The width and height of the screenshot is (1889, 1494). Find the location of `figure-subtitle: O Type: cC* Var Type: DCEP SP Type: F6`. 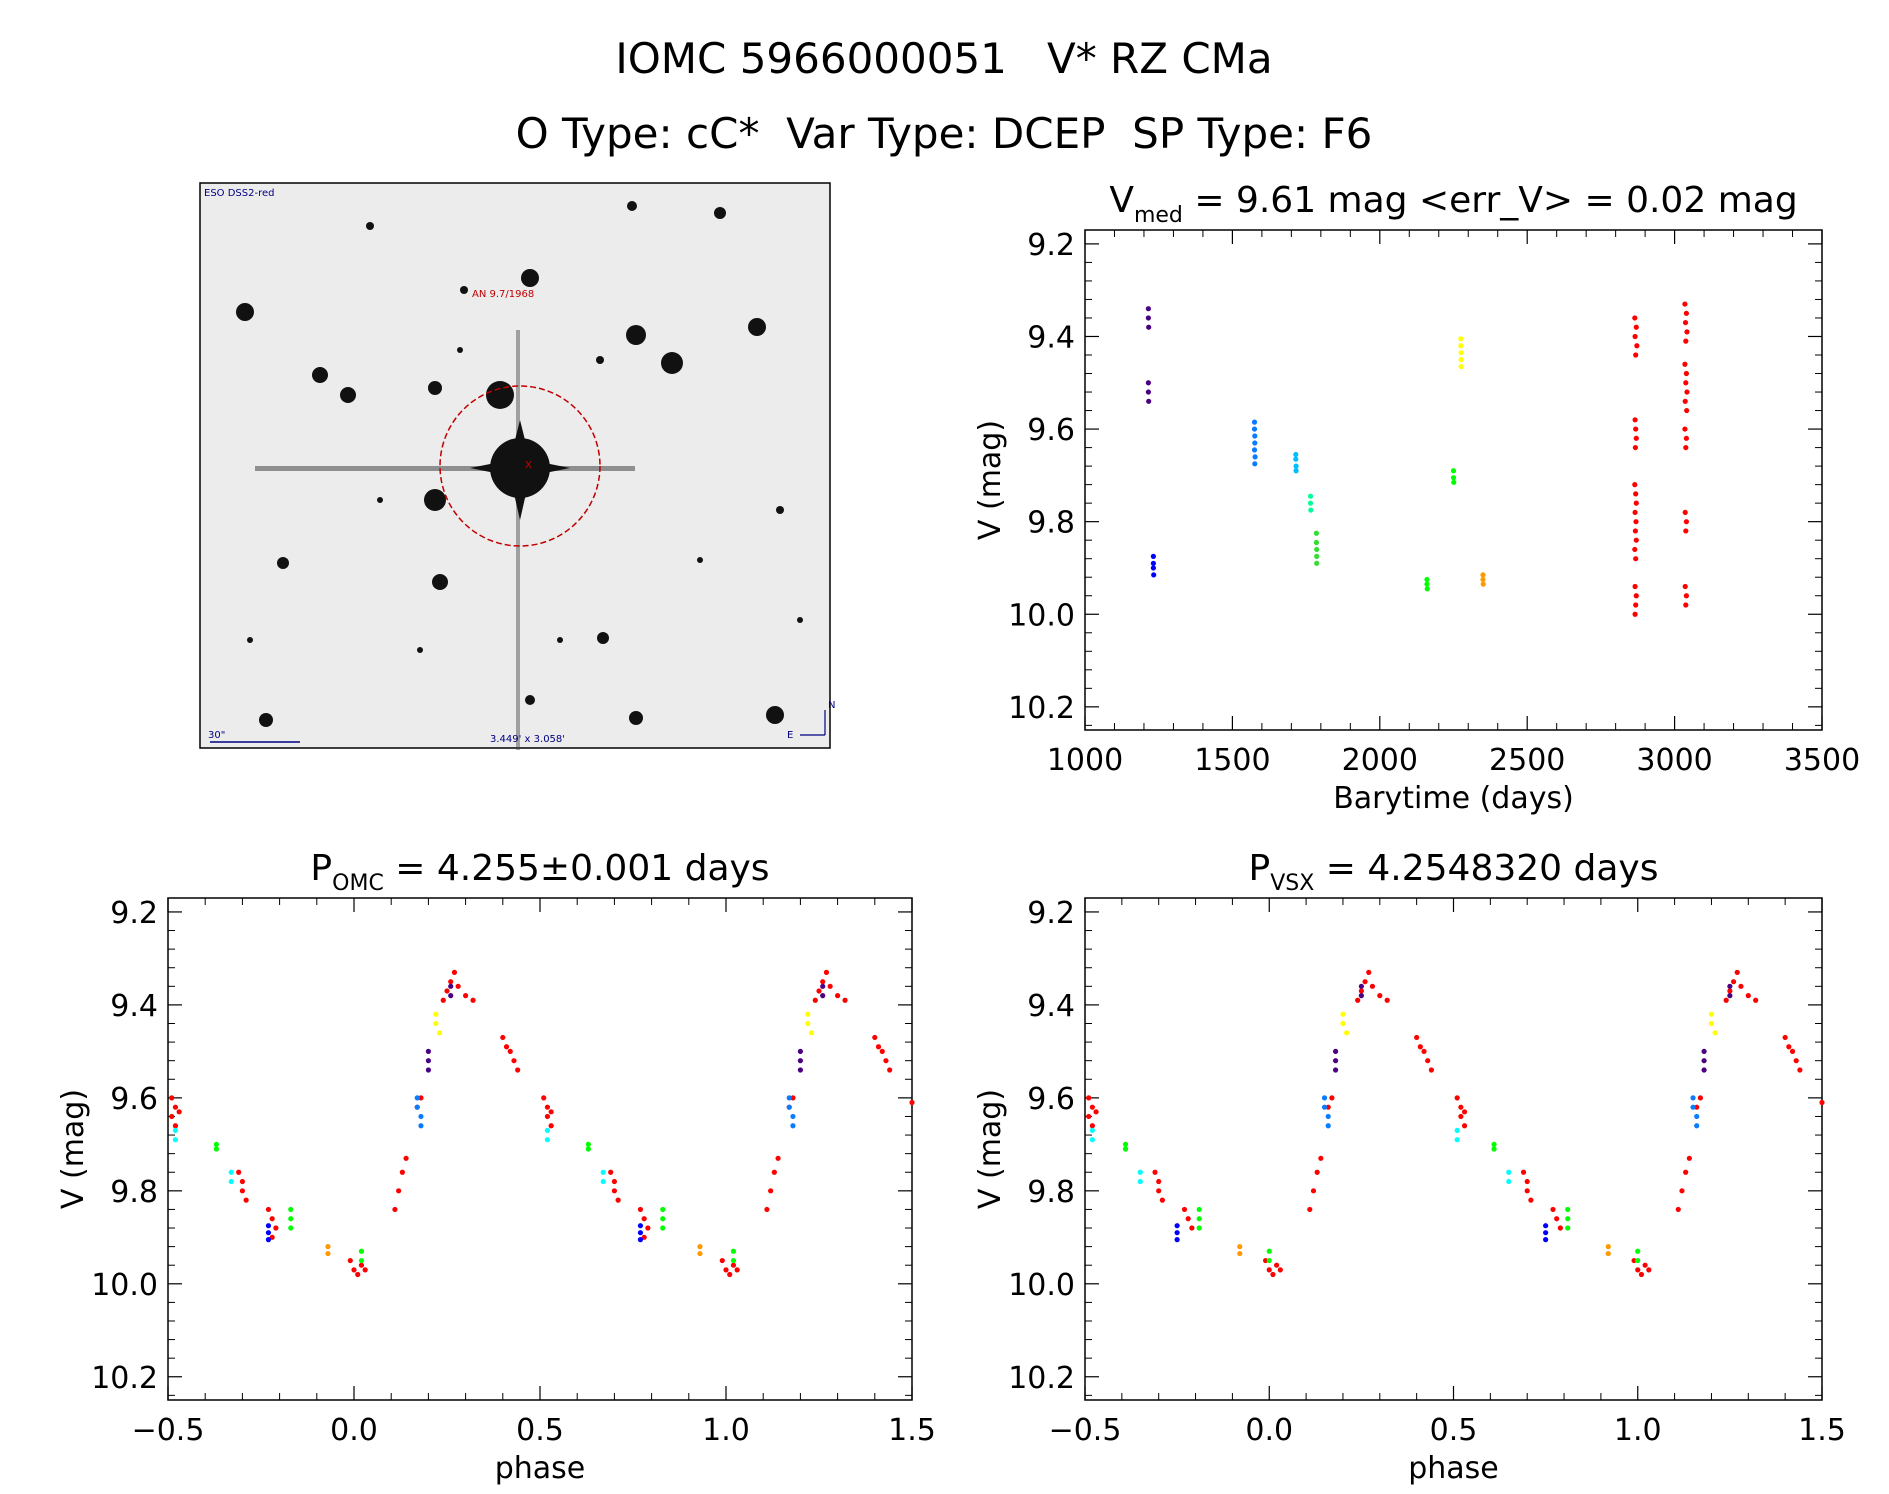

figure-subtitle: O Type: cC* Var Type: DCEP SP Type: F6 is located at coordinates (944, 133).